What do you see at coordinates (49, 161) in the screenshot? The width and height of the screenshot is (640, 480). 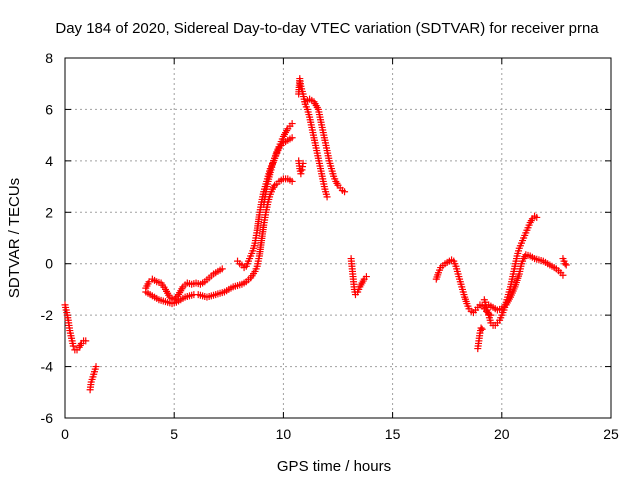 I see `y-tick-label: 4` at bounding box center [49, 161].